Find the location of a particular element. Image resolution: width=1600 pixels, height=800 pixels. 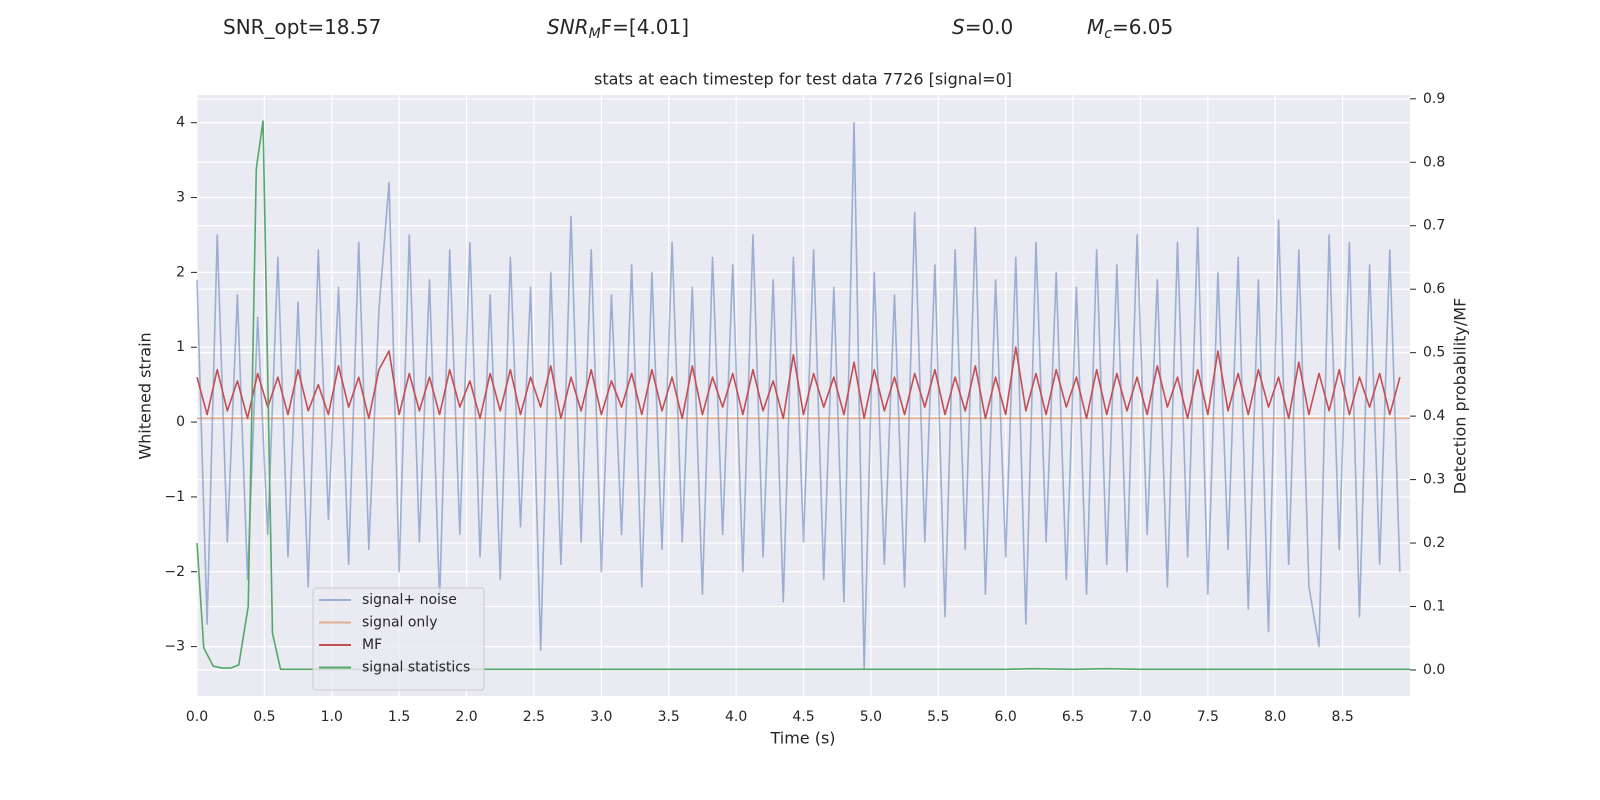

legend-label: signal statistics is located at coordinates (416, 668).